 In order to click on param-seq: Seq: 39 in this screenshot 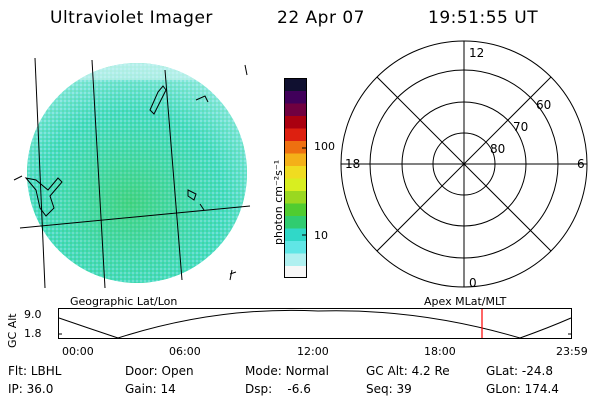, I will do `click(389, 389)`.